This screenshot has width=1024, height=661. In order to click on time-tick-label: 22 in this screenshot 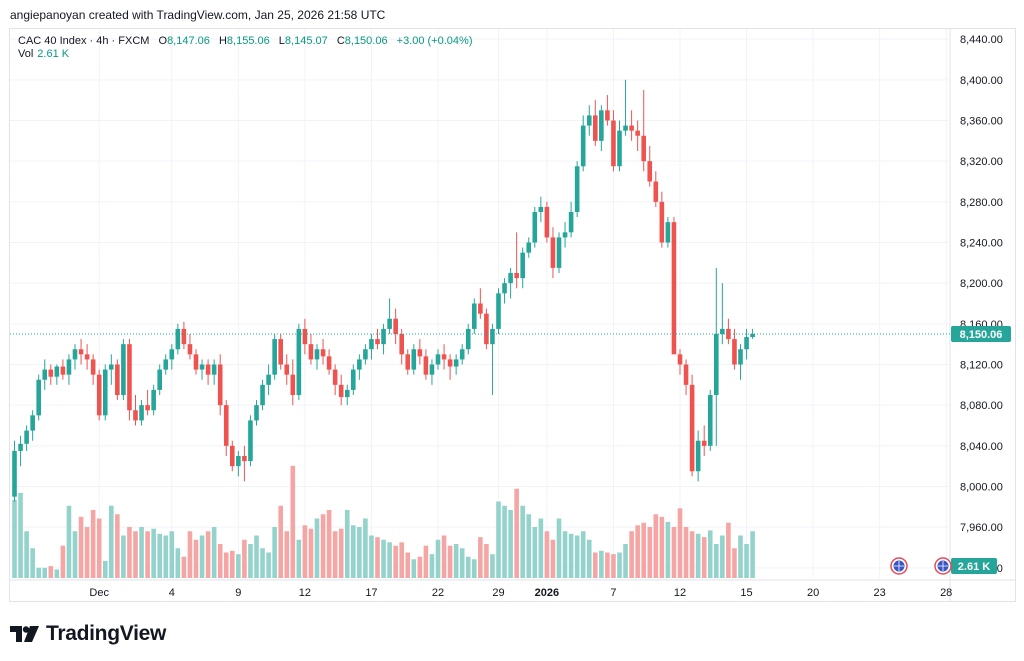, I will do `click(438, 593)`.